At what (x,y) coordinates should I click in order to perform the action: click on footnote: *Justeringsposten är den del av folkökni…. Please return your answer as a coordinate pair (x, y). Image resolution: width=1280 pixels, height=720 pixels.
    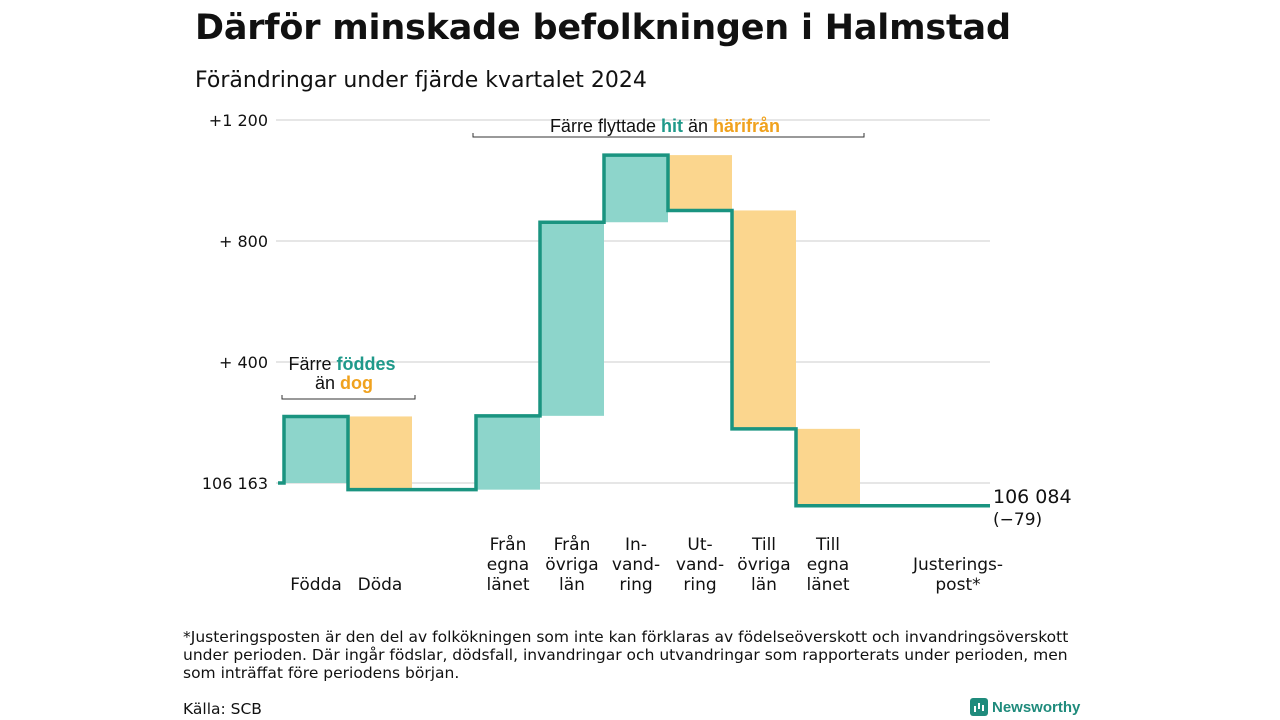
    Looking at the image, I should click on (626, 655).